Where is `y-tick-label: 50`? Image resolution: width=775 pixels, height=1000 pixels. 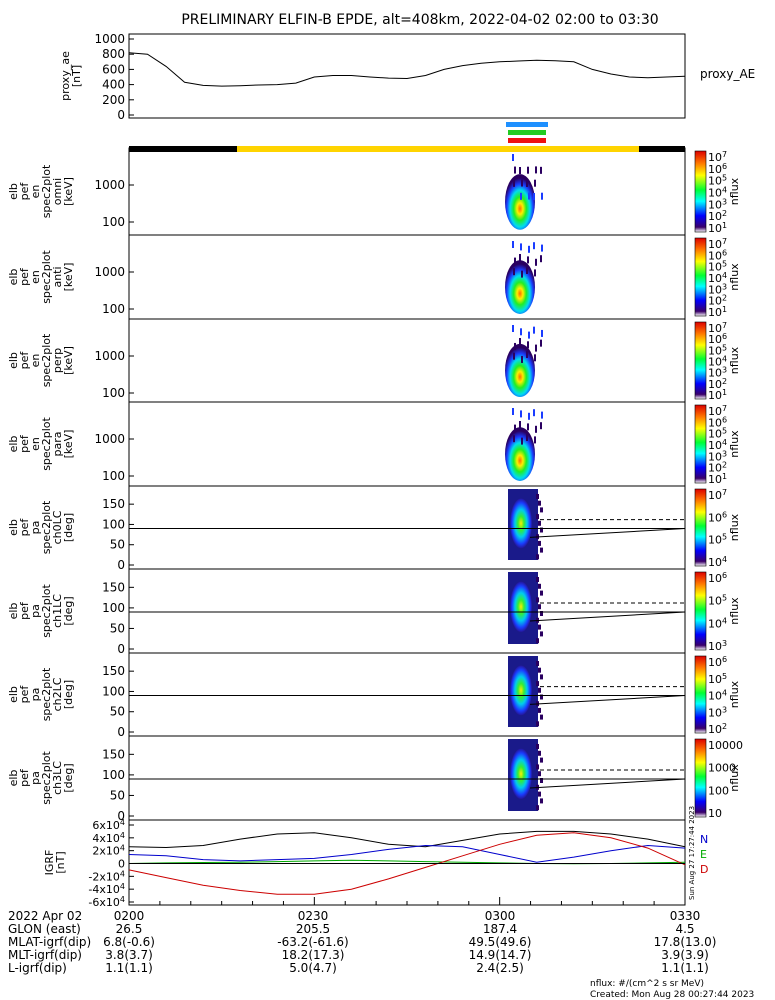 y-tick-label: 50 is located at coordinates (117, 628).